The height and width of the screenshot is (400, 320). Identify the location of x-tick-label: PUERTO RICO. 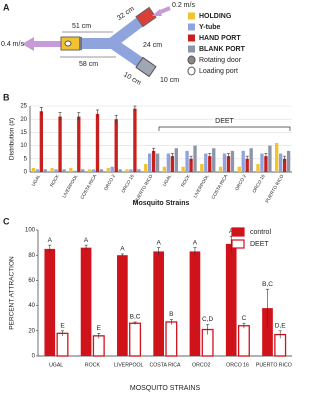
(274, 365).